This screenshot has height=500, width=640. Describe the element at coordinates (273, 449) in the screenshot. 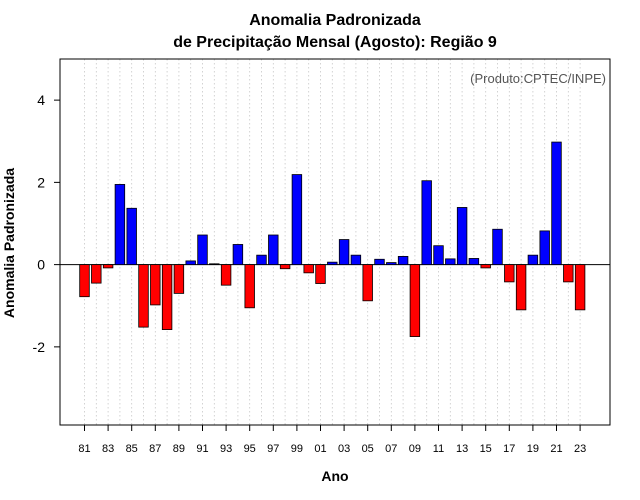

I see `x-tick-label: 97` at that location.